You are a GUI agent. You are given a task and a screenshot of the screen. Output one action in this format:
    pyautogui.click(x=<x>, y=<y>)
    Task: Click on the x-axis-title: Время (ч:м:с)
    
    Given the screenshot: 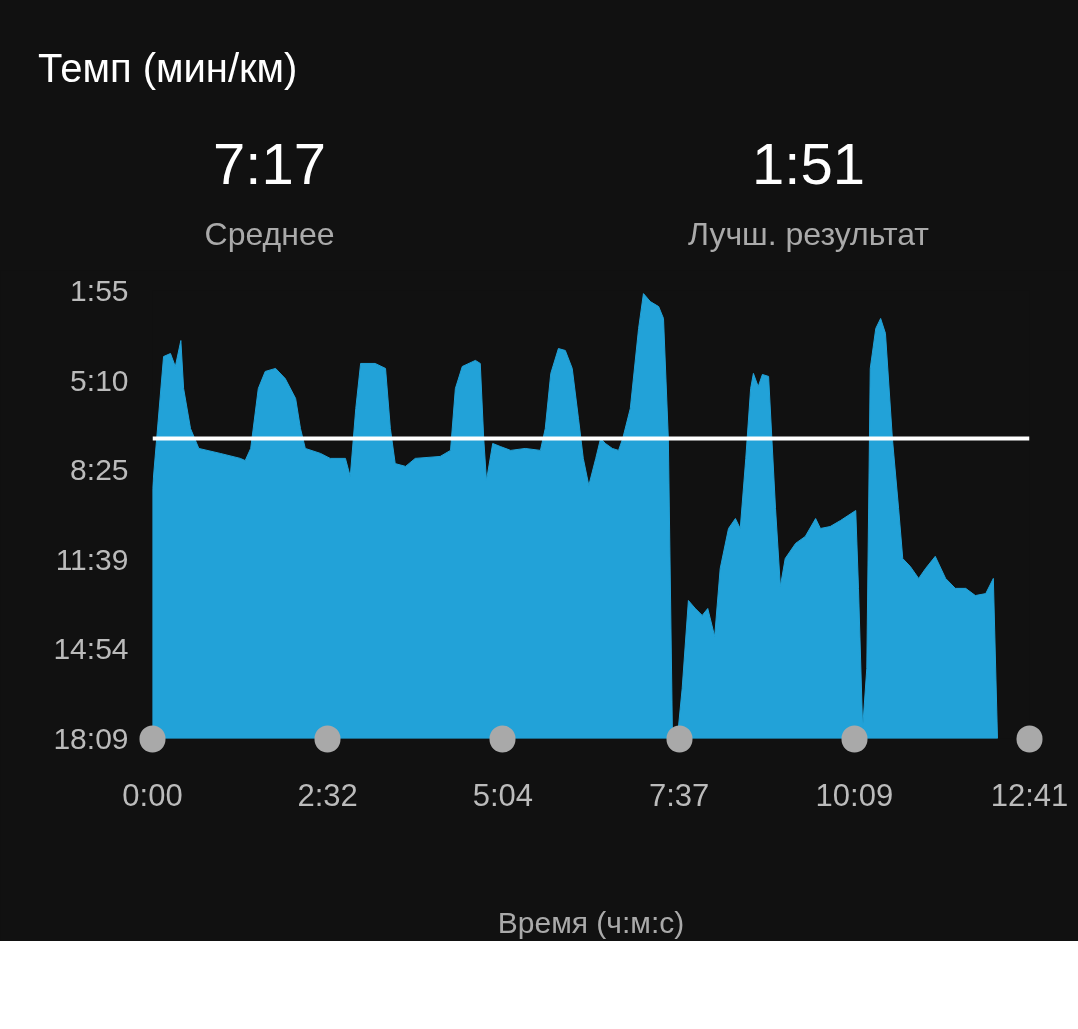 What is the action you would take?
    pyautogui.click(x=591, y=922)
    